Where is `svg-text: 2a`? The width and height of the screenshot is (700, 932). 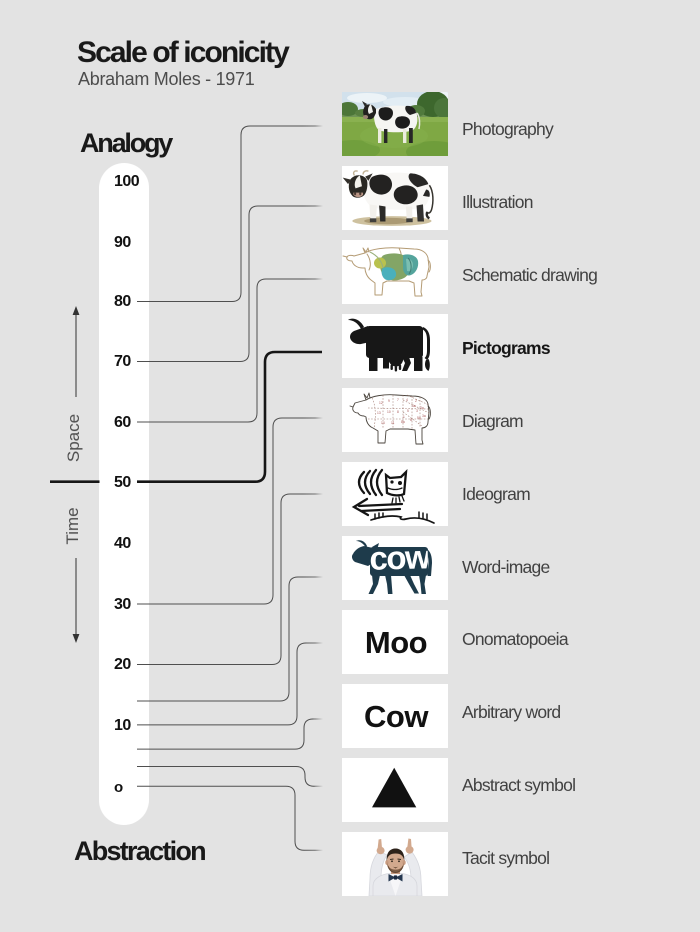 svg-text: 2a is located at coordinates (422, 408).